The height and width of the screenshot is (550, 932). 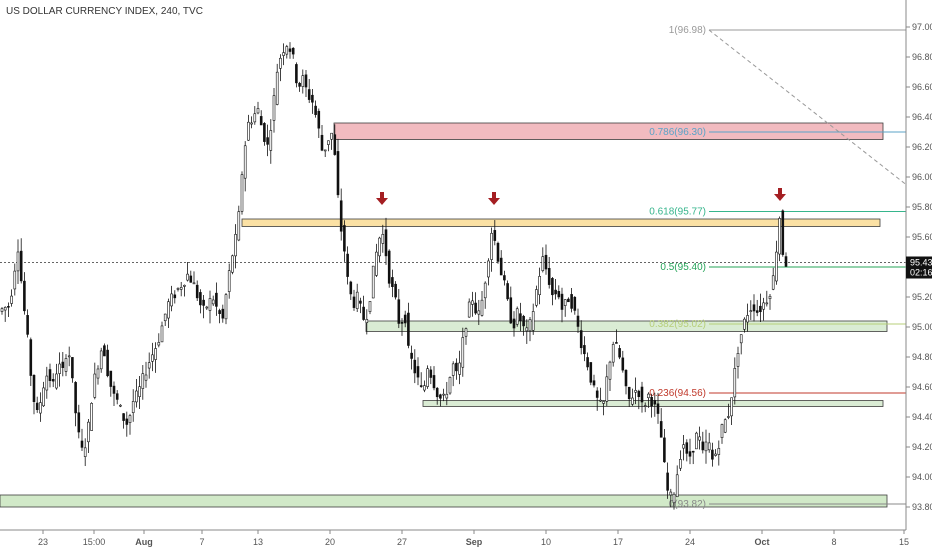 I want to click on x-tick-label: 15, so click(x=904, y=542).